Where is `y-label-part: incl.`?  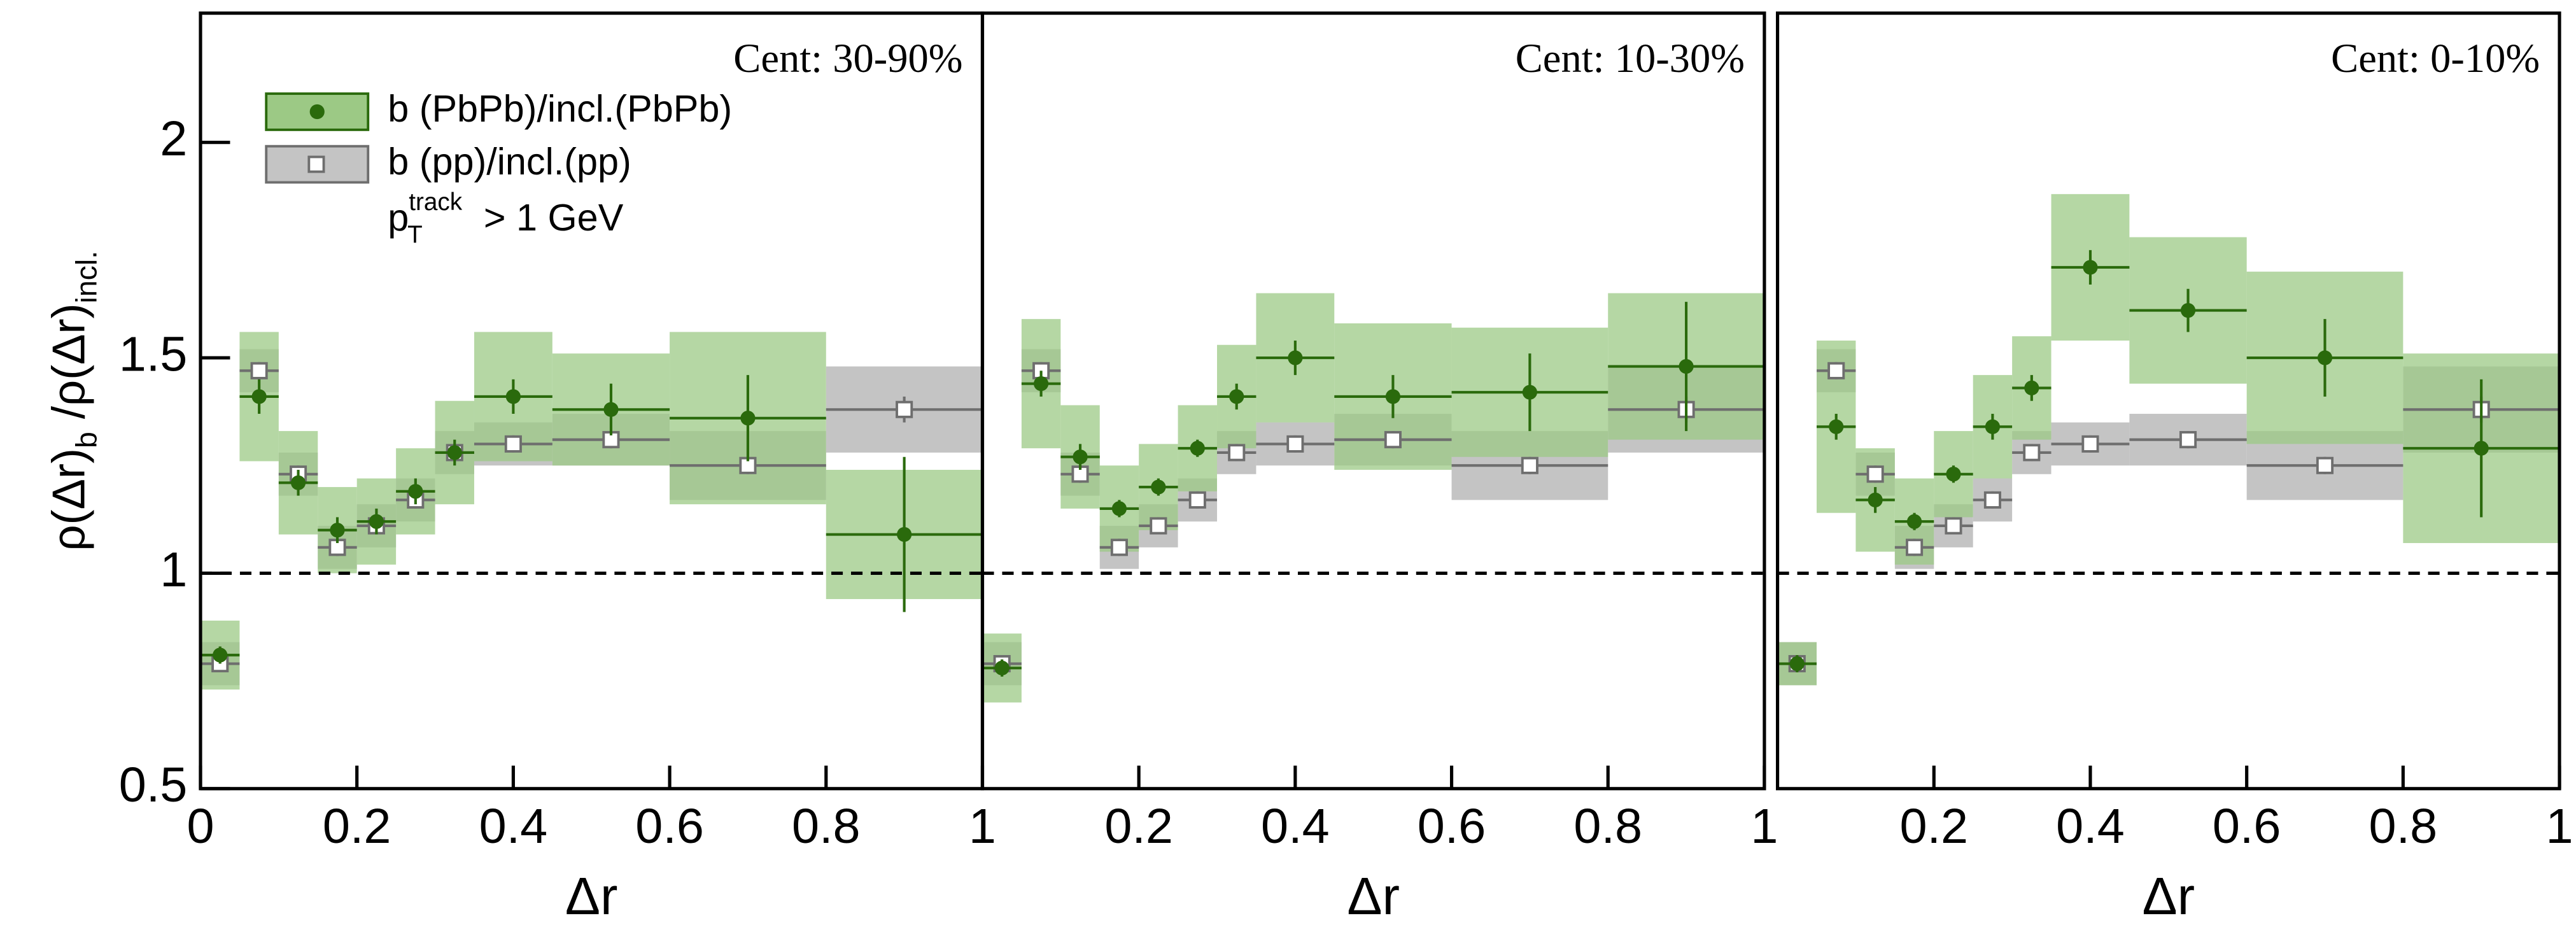
y-label-part: incl. is located at coordinates (87, 277).